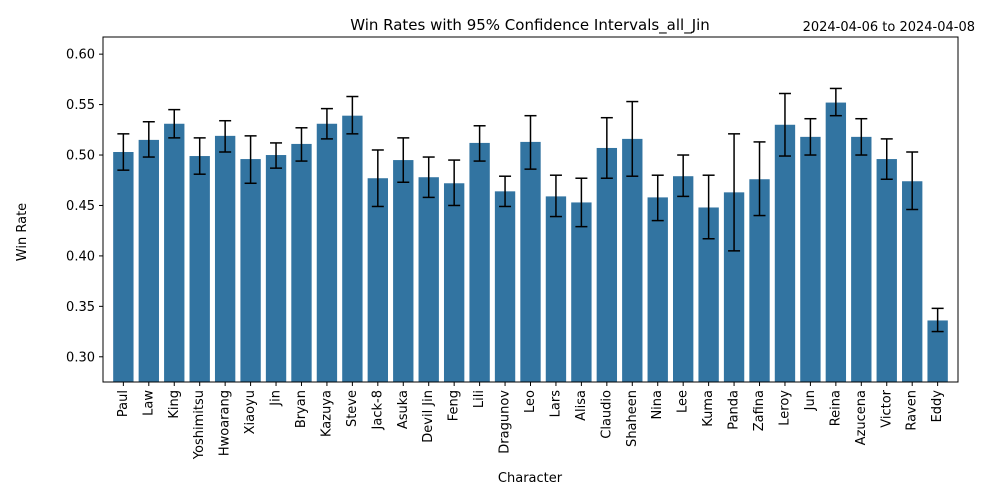  Describe the element at coordinates (734, 410) in the screenshot. I see `x-tick-label: Panda` at that location.